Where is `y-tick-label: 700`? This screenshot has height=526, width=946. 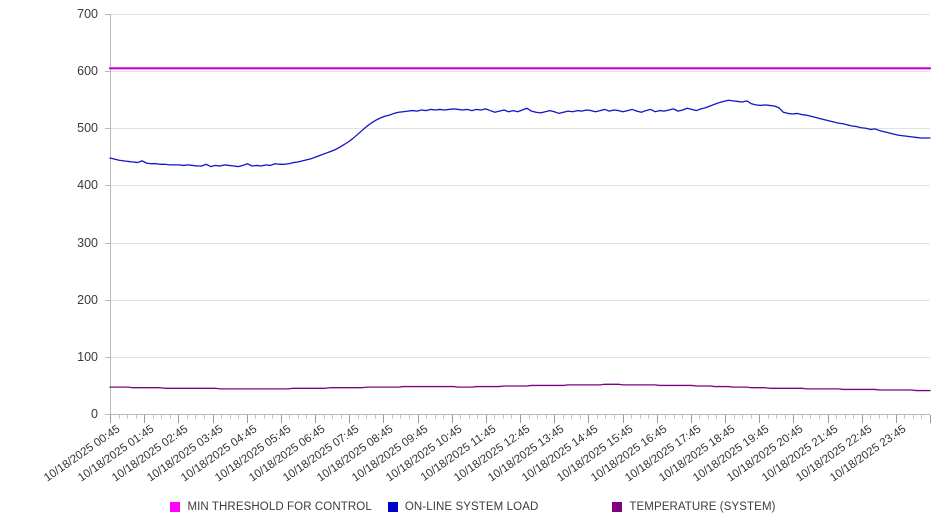
y-tick-label: 700 is located at coordinates (87, 14).